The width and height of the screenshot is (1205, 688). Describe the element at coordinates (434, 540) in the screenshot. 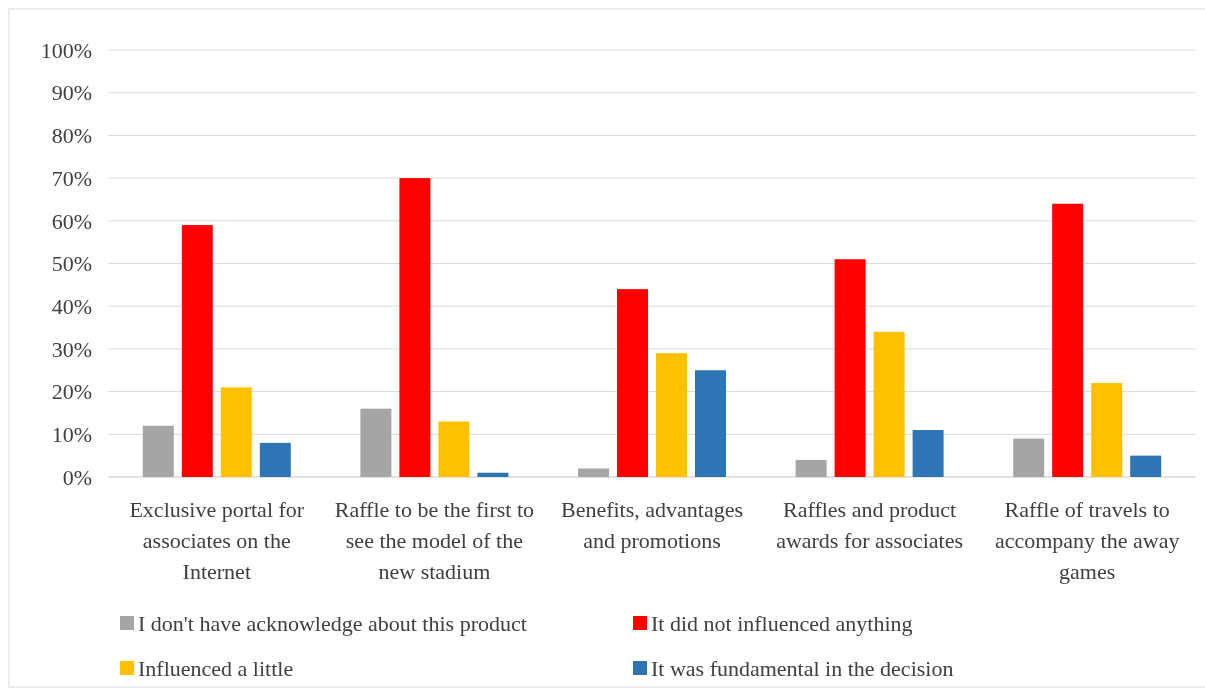

I see `x-tick-label: Raffle to be the first to see the model of the new stadium` at that location.